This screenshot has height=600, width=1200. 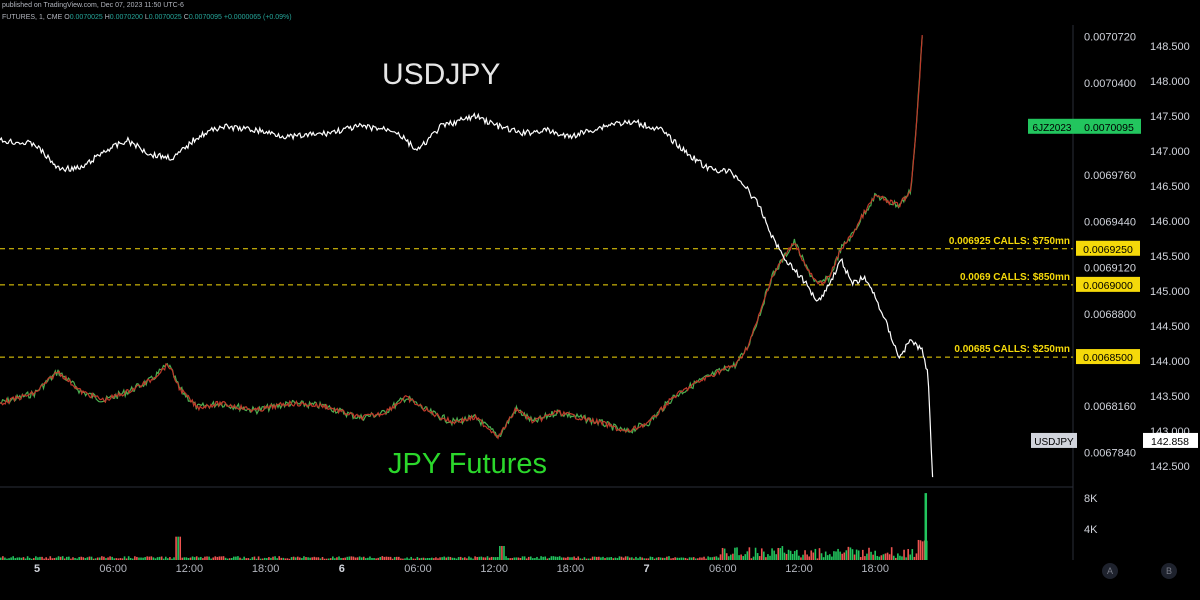 I want to click on futures-axis-tick: 0.0070720, so click(x=1110, y=38).